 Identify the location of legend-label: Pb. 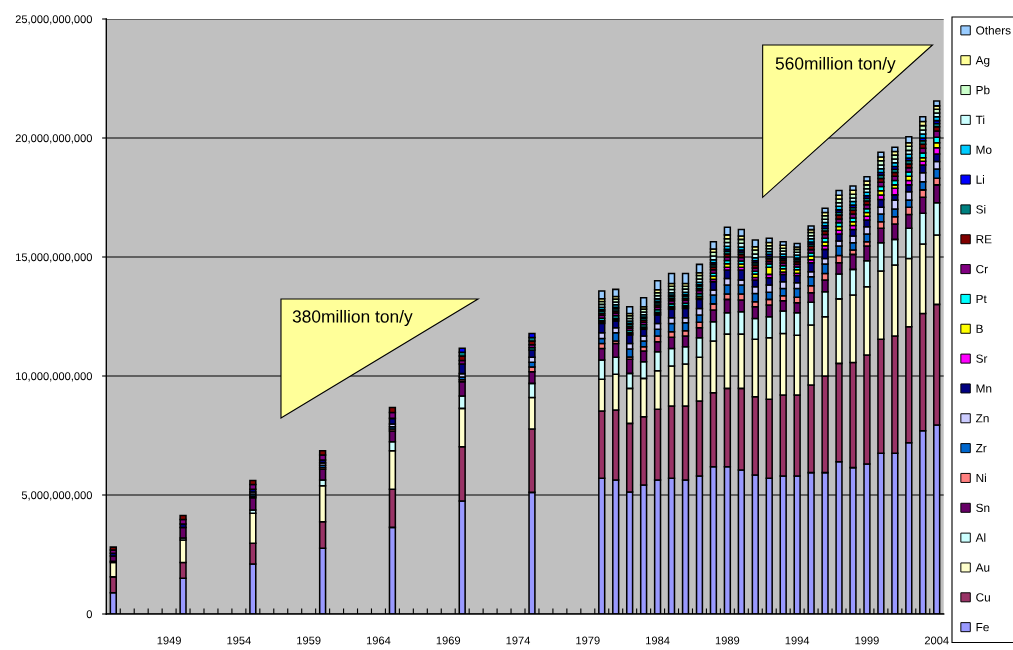
(983, 90).